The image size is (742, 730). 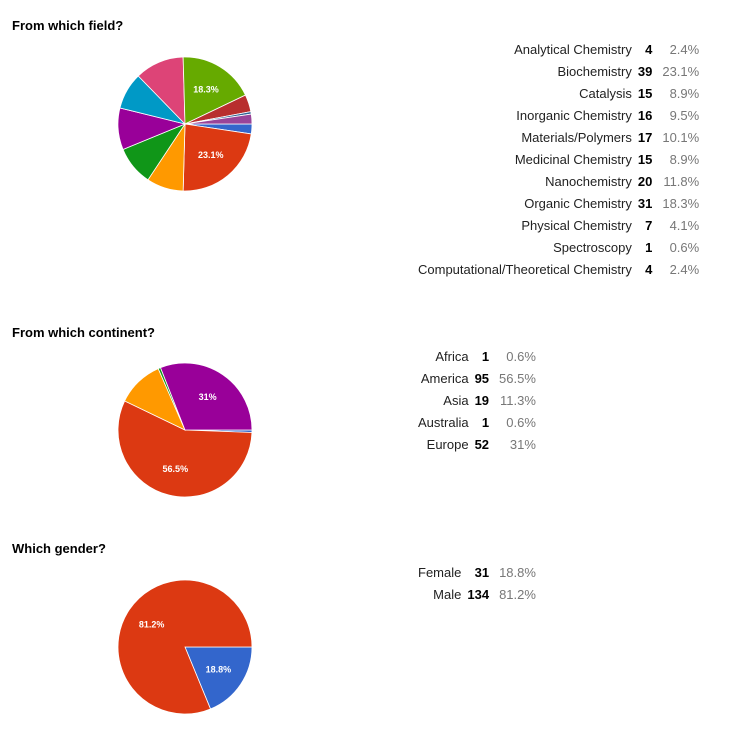 What do you see at coordinates (522, 444) in the screenshot?
I see `summary-percent: 31%` at bounding box center [522, 444].